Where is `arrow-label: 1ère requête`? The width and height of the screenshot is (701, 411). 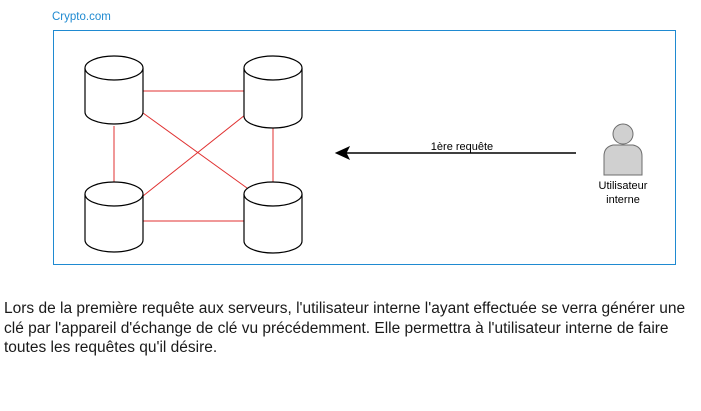 arrow-label: 1ère requête is located at coordinates (462, 147).